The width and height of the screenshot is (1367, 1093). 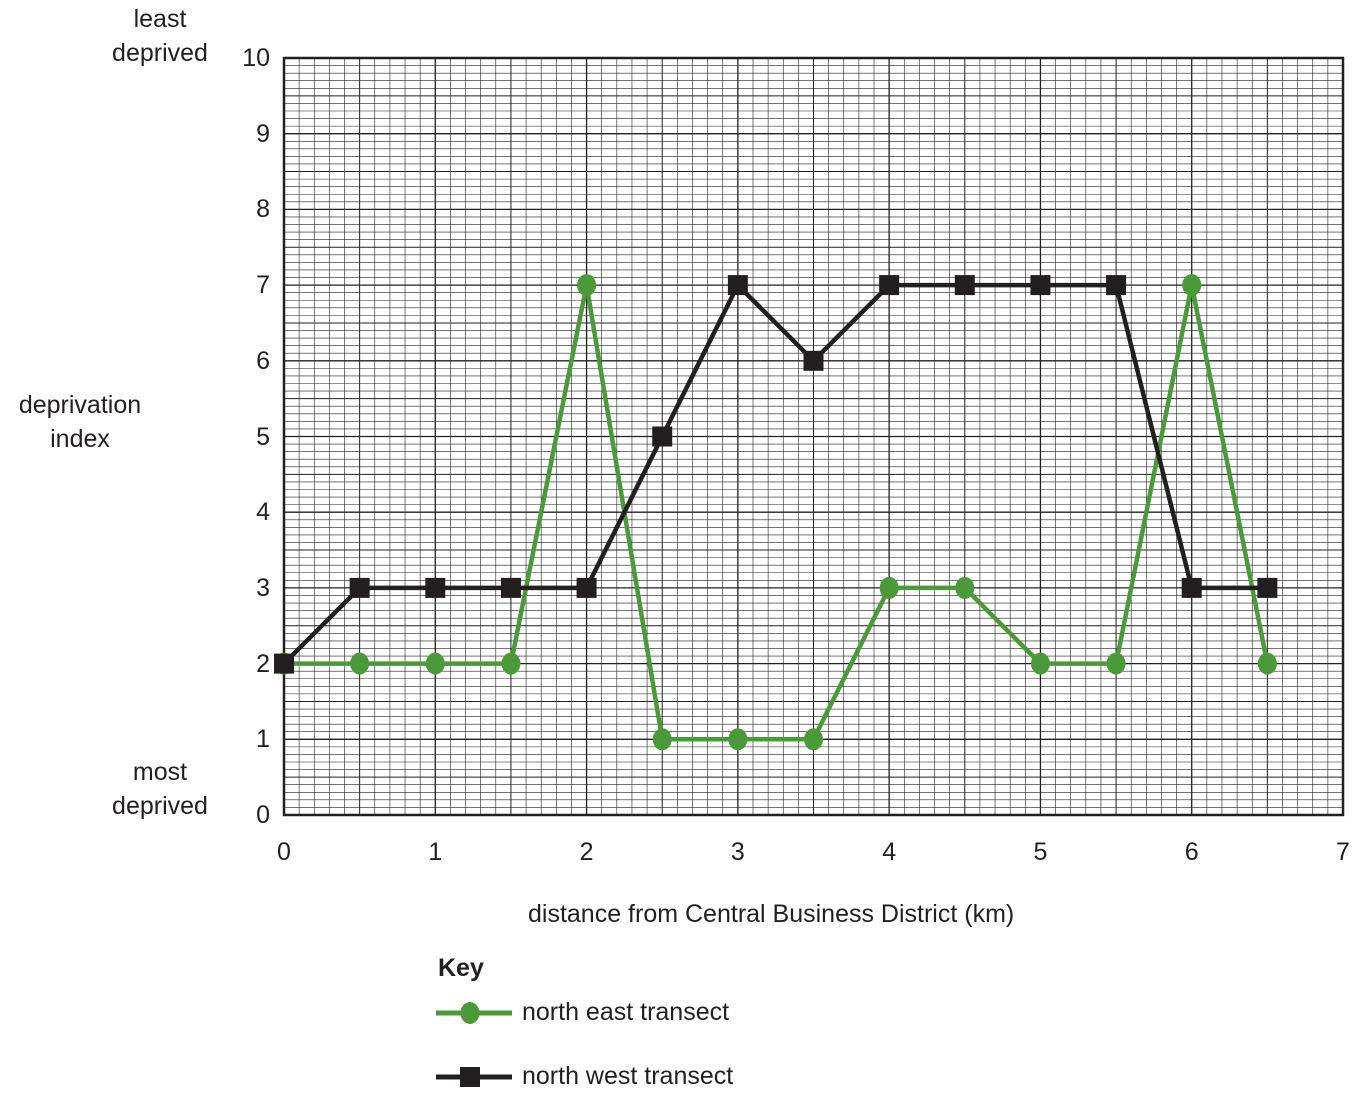 What do you see at coordinates (80, 439) in the screenshot?
I see `y-axis-title-line-2: index` at bounding box center [80, 439].